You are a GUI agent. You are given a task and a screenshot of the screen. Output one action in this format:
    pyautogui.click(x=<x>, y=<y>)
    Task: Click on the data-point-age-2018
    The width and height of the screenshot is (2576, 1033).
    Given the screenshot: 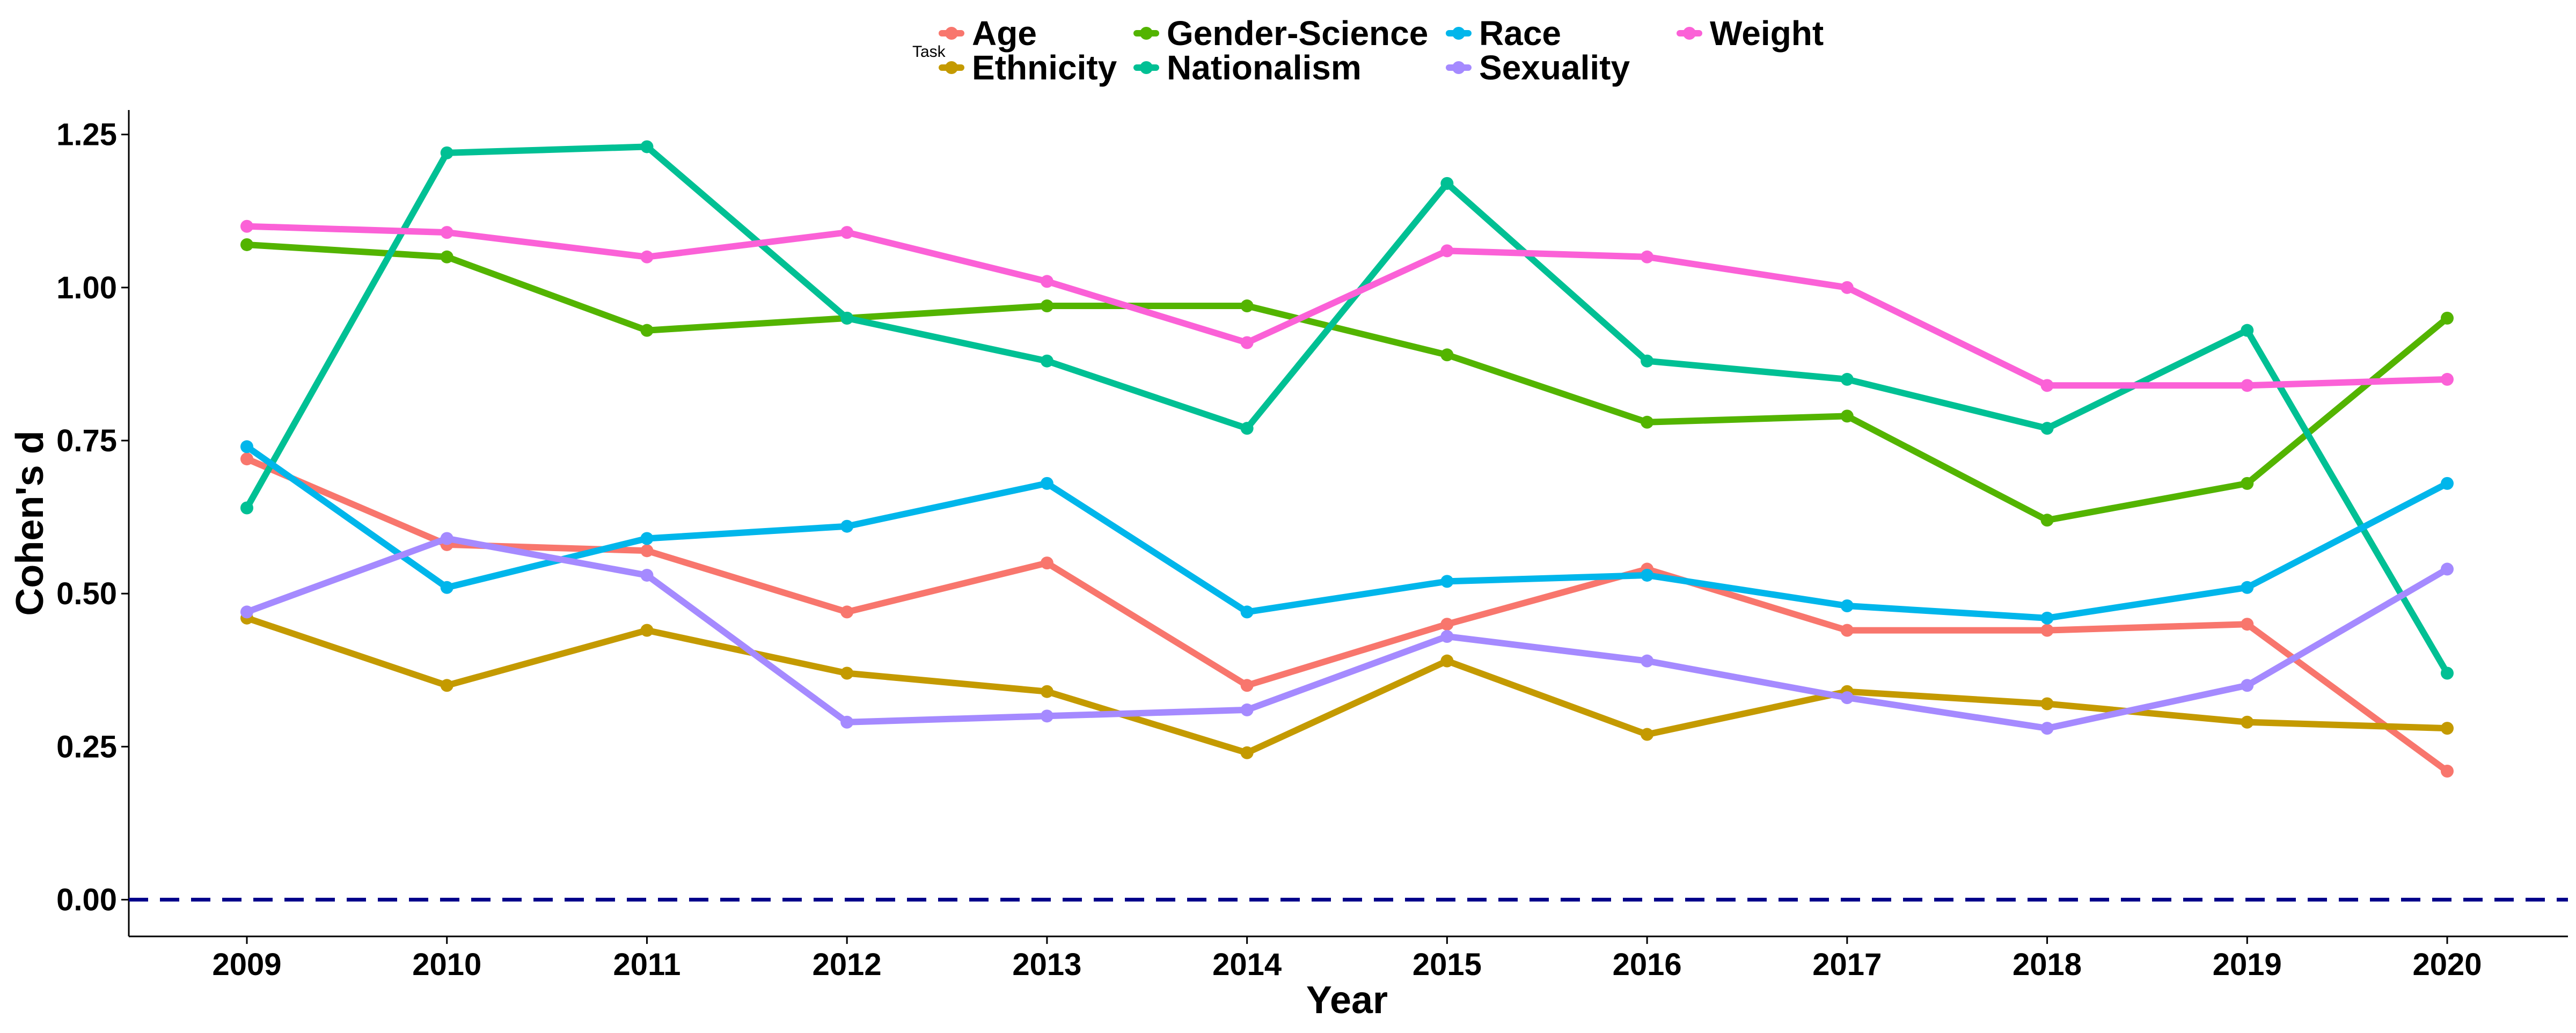 What is the action you would take?
    pyautogui.click(x=2047, y=630)
    